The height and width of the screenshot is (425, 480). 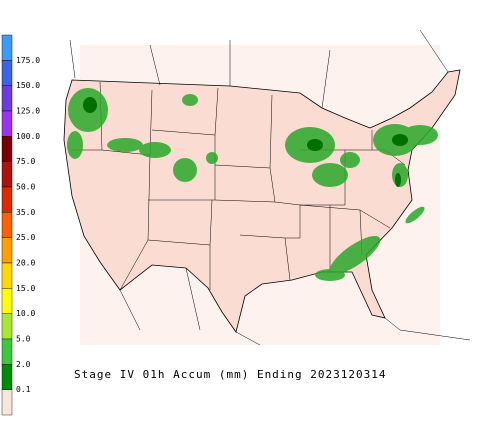 I want to click on legend-label: 35.0, so click(x=25, y=212).